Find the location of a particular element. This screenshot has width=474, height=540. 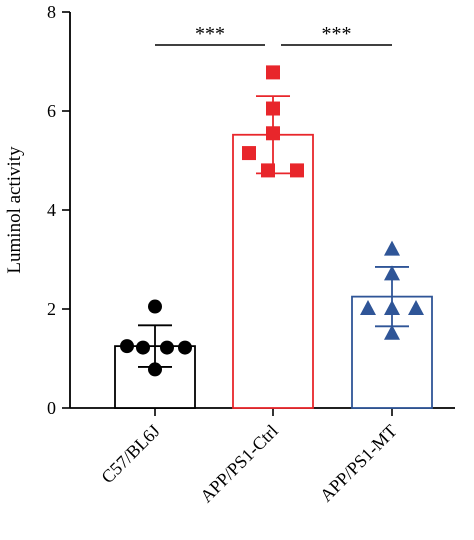

x-category-label: APP/PS1-Ctrl is located at coordinates (239, 464).